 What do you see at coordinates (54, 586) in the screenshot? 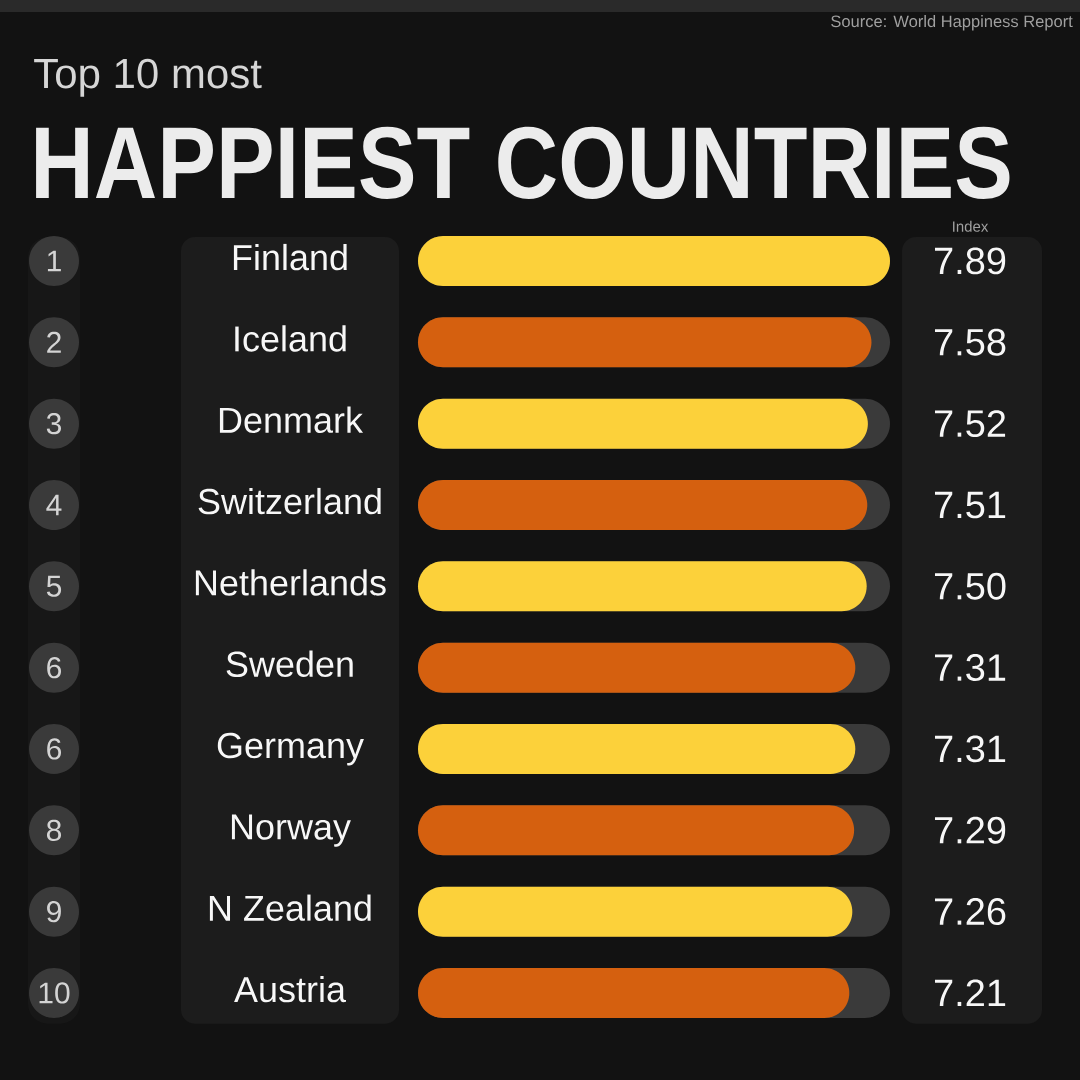
I see `text: 5` at bounding box center [54, 586].